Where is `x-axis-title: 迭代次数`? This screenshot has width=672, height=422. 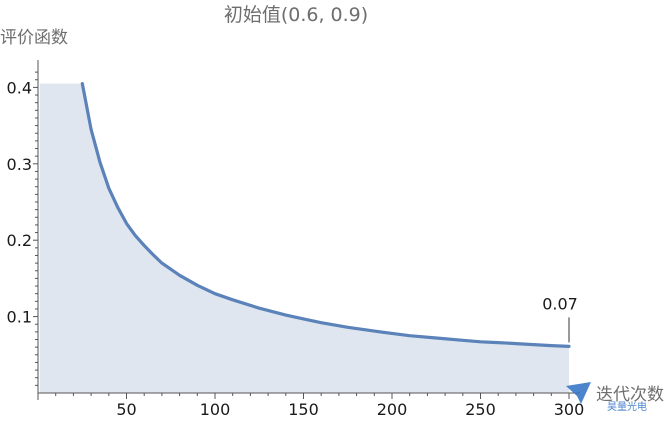 x-axis-title: 迭代次数 is located at coordinates (630, 395).